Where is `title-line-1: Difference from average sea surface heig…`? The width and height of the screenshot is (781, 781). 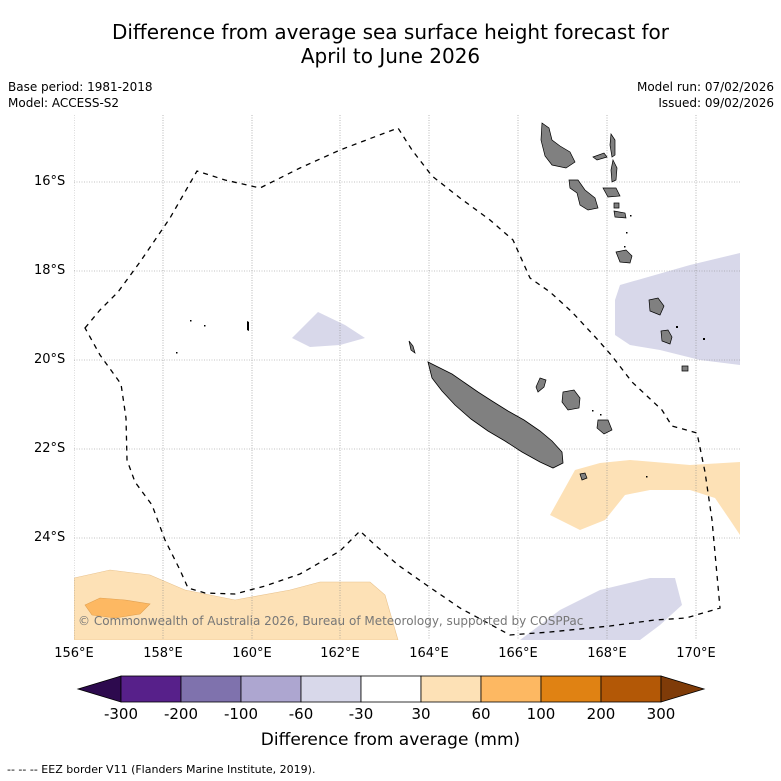
title-line-1: Difference from average sea surface heig… is located at coordinates (390, 32).